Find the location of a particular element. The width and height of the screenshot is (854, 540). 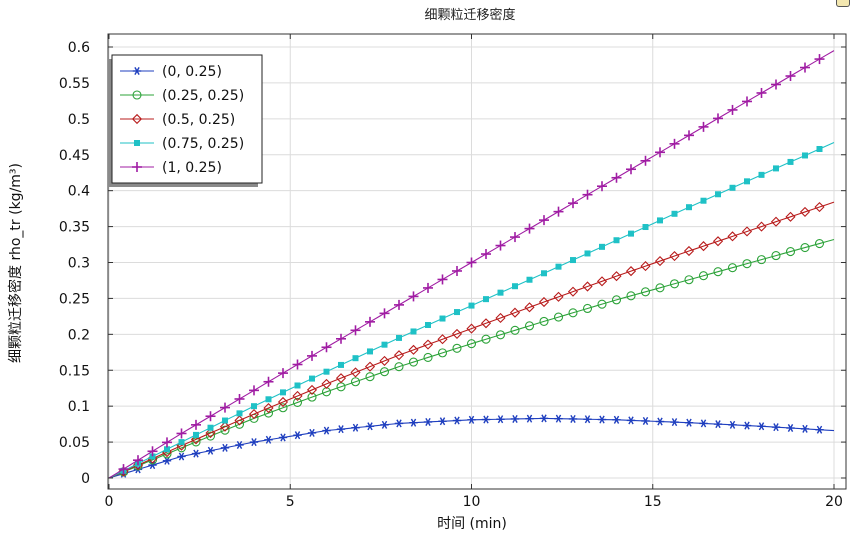

y-tick-label: 0 is located at coordinates (85, 479).